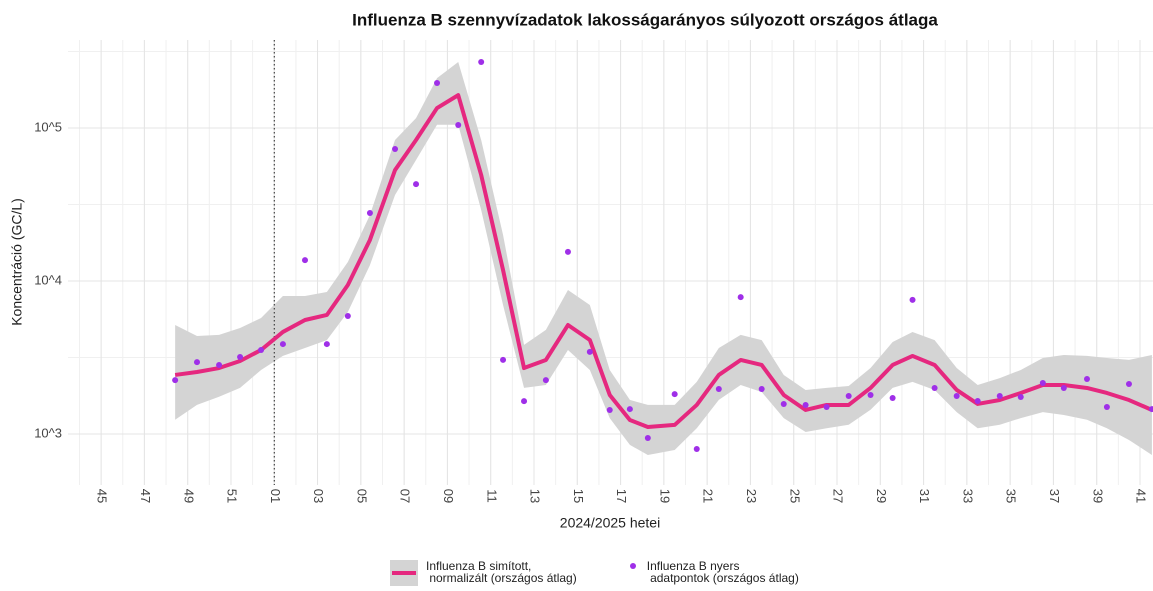 Image resolution: width=1153 pixels, height=591 pixels. Describe the element at coordinates (404, 573) in the screenshot. I see `legend-swatch-band` at that location.